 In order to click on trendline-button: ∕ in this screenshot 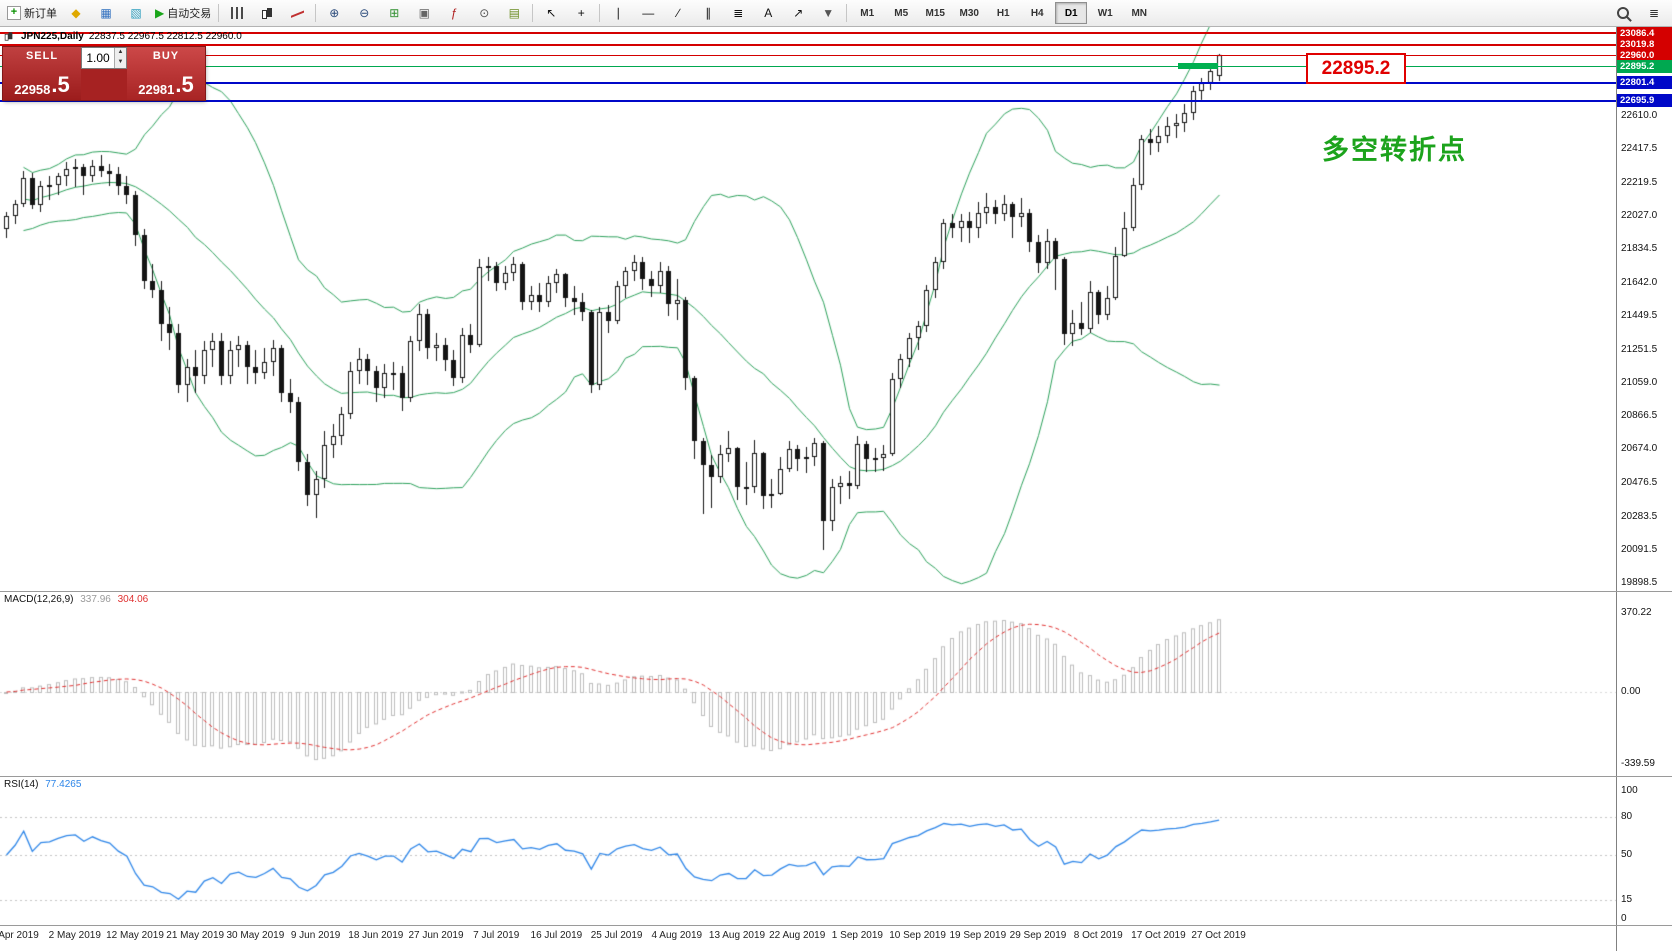, I will do `click(678, 13)`.